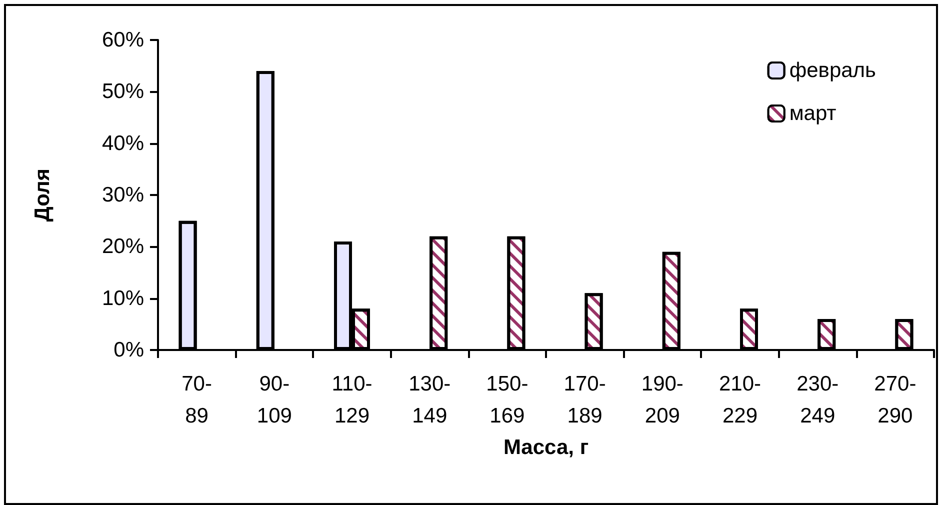 This screenshot has height=505, width=941. What do you see at coordinates (832, 70) in the screenshot?
I see `legend-label: февраль` at bounding box center [832, 70].